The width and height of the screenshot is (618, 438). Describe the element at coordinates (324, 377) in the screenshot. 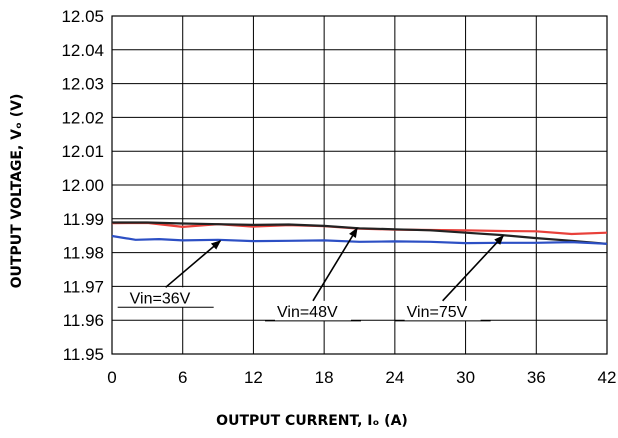

I see `x-tick-label: 18` at that location.